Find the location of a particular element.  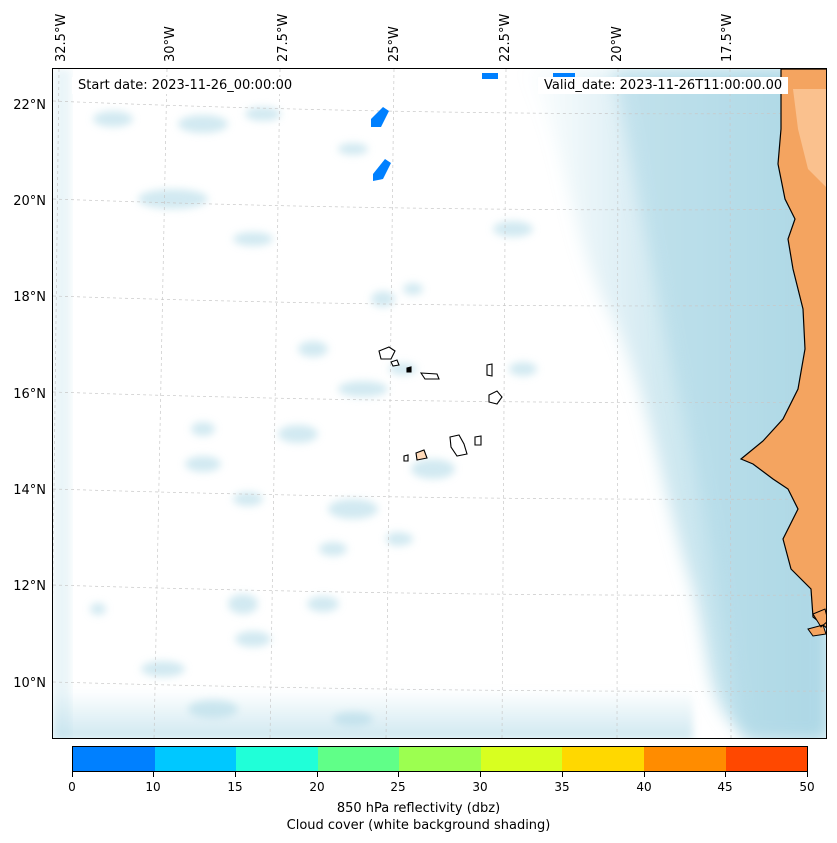

lon-label-32-5w: 32.5°W is located at coordinates (61, 37).